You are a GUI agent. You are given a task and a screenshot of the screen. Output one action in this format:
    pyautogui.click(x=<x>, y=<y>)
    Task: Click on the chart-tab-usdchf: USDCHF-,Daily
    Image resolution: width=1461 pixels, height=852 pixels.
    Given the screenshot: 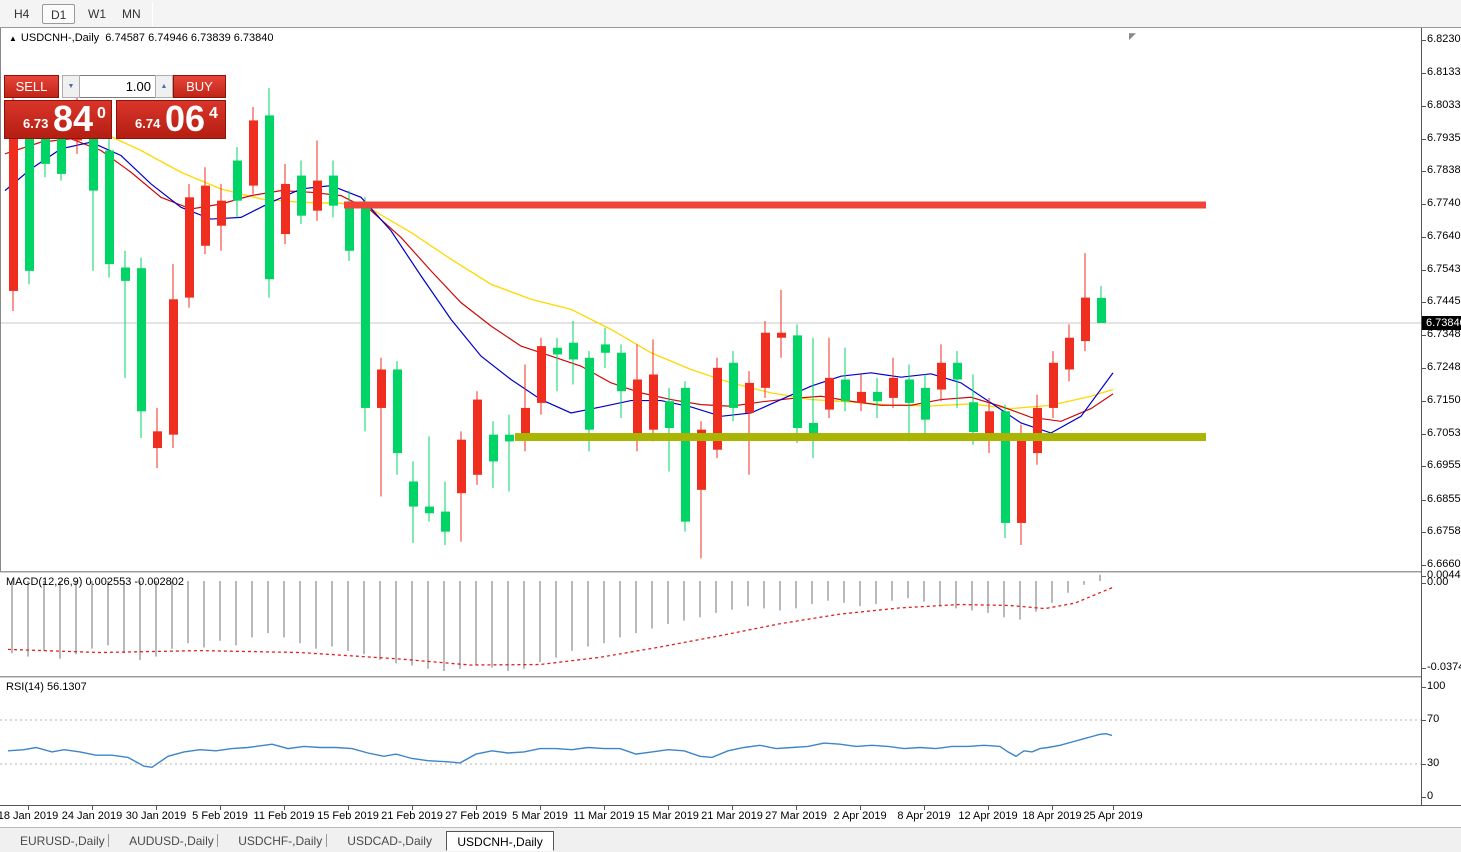 What is the action you would take?
    pyautogui.click(x=280, y=841)
    